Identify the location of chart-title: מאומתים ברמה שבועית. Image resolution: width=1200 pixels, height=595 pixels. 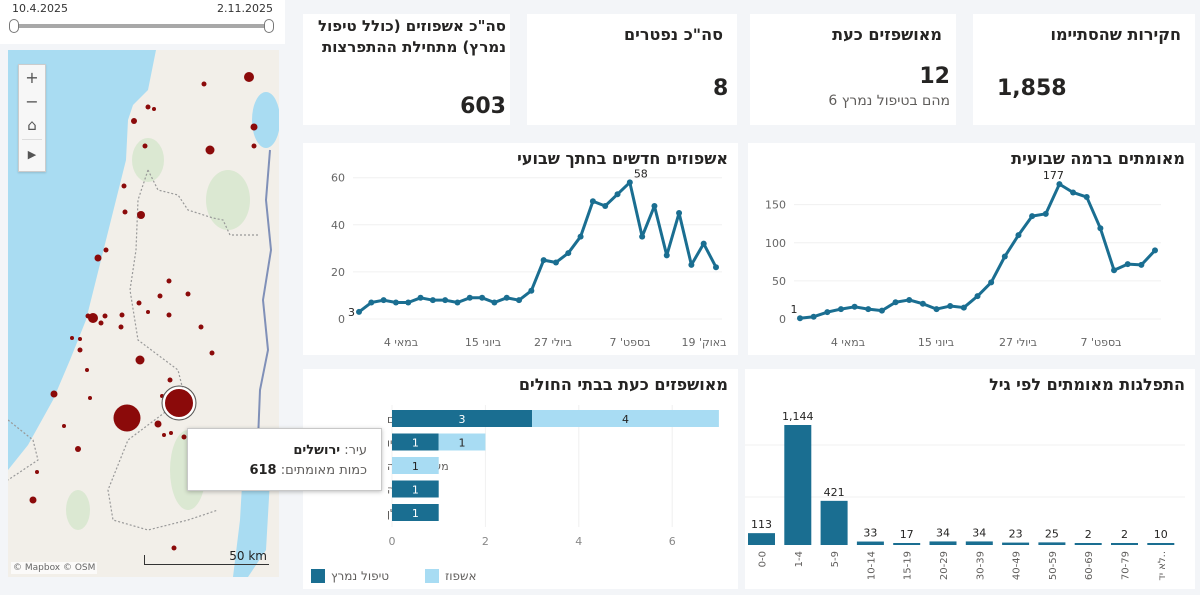
(1098, 158).